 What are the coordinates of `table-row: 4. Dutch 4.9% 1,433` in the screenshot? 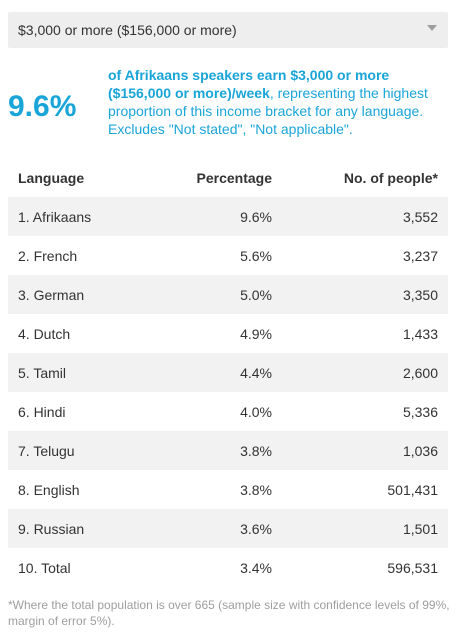 It's located at (228, 333).